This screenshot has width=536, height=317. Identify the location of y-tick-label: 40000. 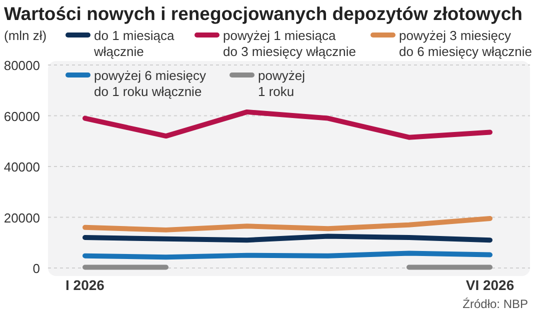
(22, 167).